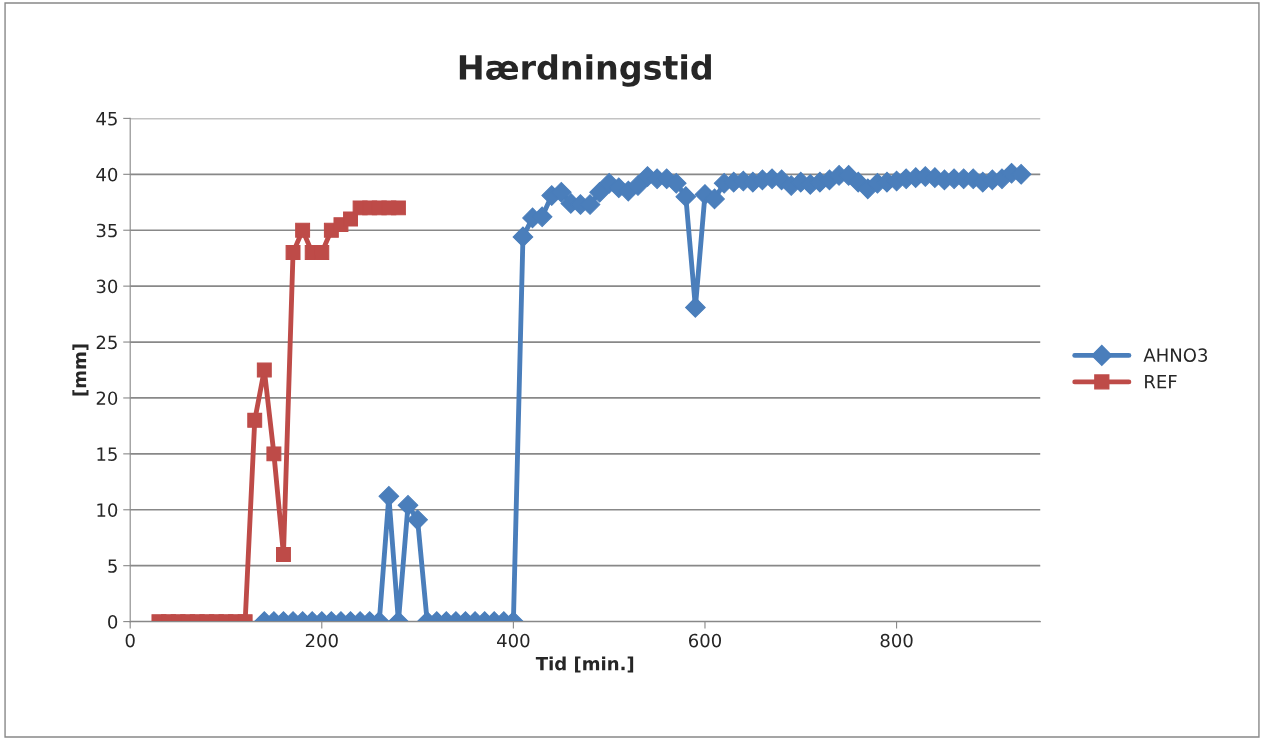 Image resolution: width=1264 pixels, height=740 pixels. Describe the element at coordinates (107, 286) in the screenshot. I see `y-tick-label: 30` at that location.